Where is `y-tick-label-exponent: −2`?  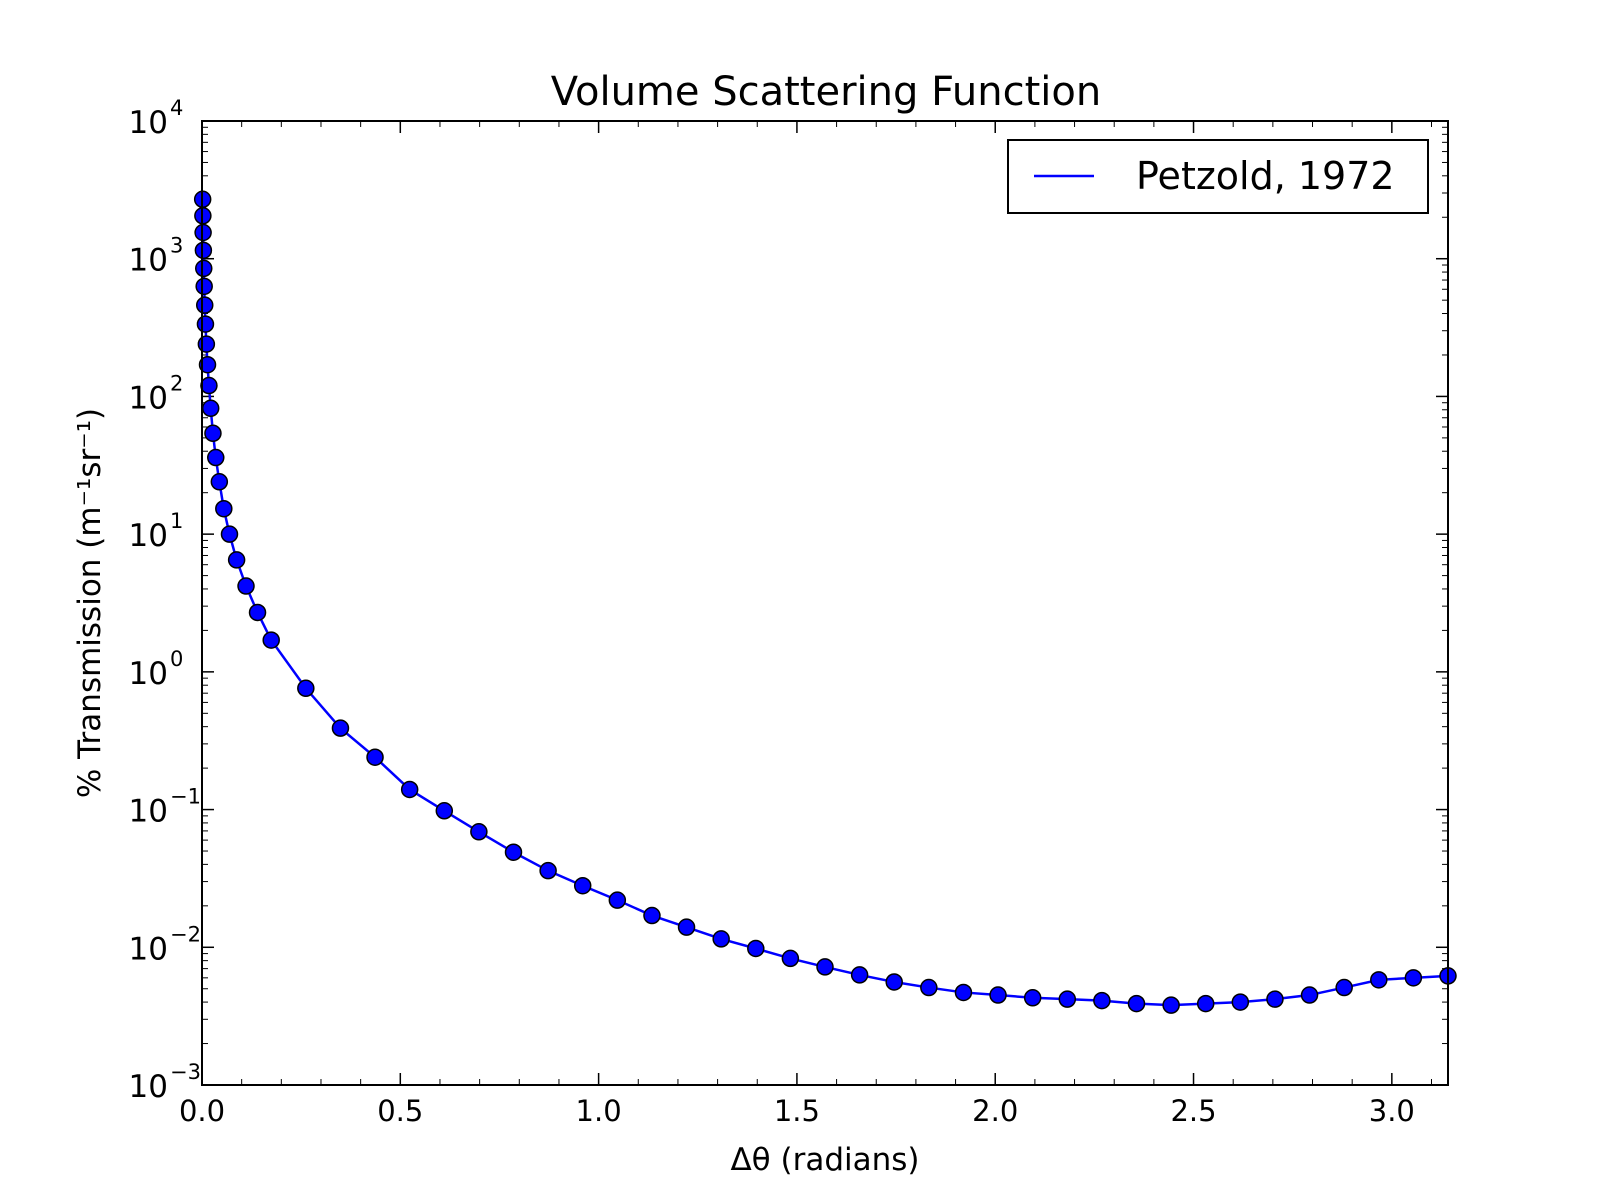 y-tick-label-exponent: −2 is located at coordinates (185, 934).